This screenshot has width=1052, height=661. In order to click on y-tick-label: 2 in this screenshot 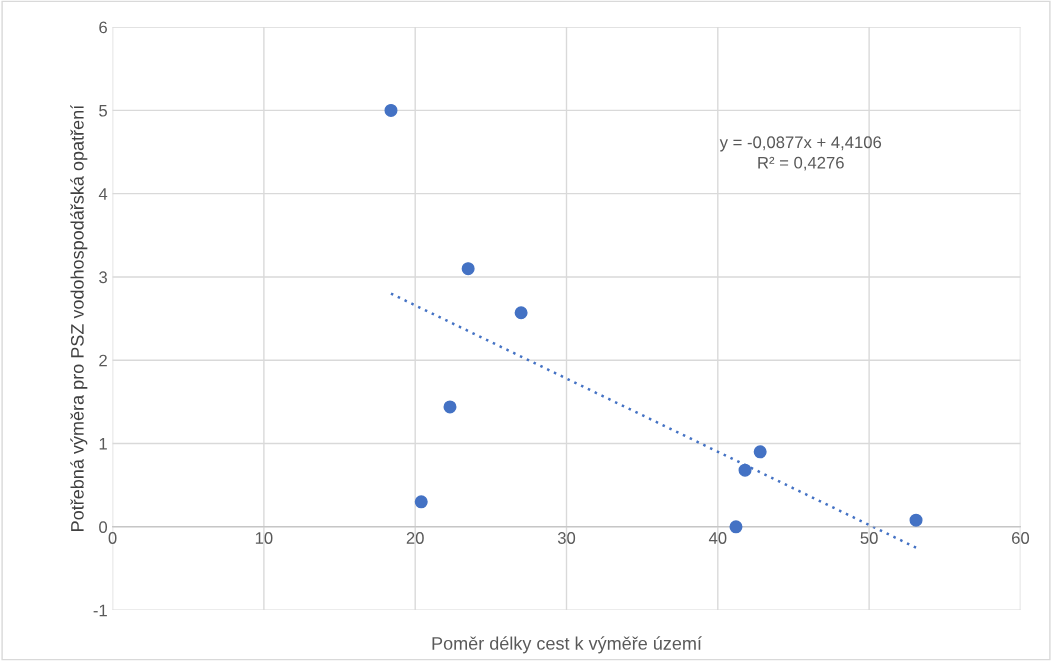, I will do `click(103, 360)`.